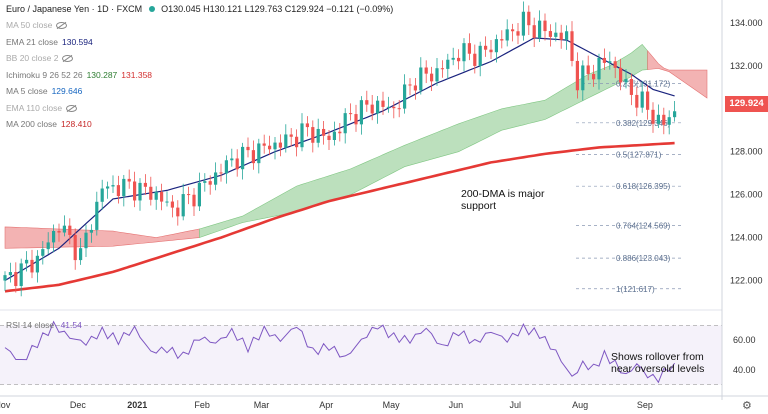 The image size is (768, 414). I want to click on rsi-legend-value: 41.54, so click(71, 325).